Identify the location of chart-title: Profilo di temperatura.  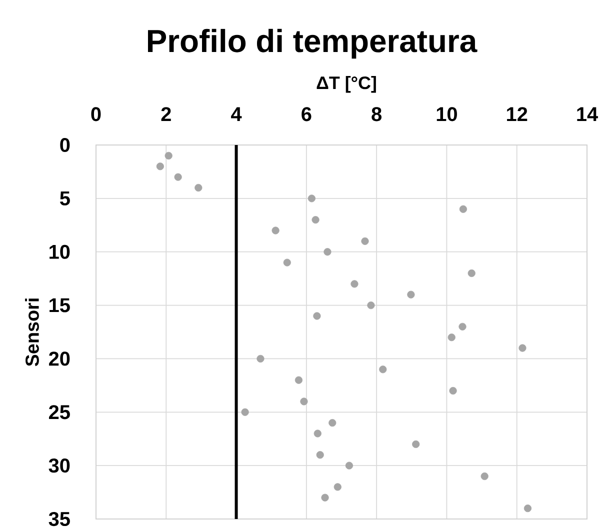
(313, 43).